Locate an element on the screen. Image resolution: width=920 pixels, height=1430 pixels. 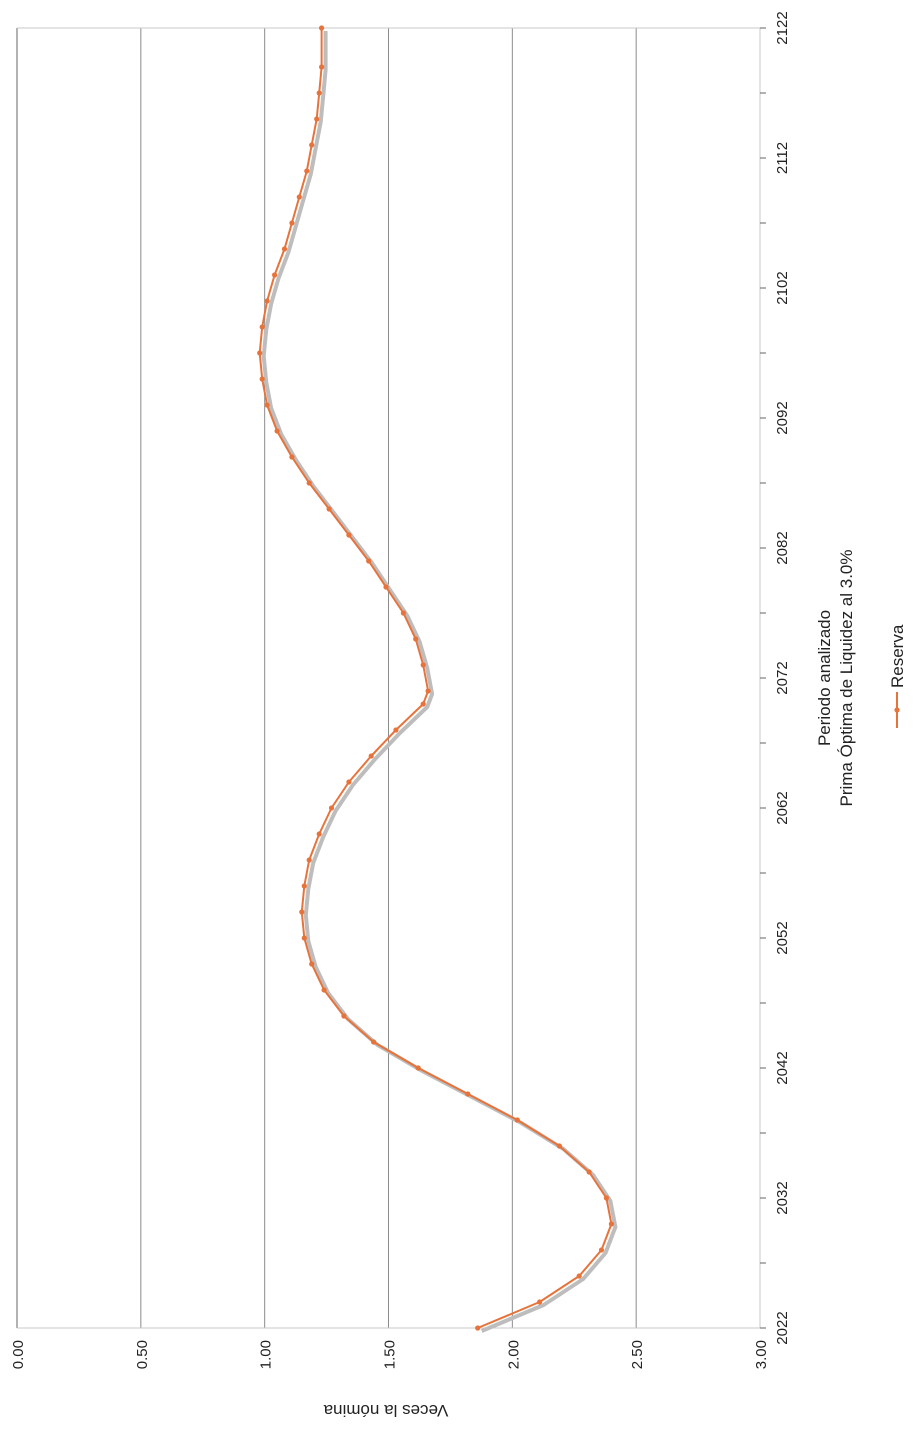
y-tick-label-0.00: 0.00 is located at coordinates (18, 1354).